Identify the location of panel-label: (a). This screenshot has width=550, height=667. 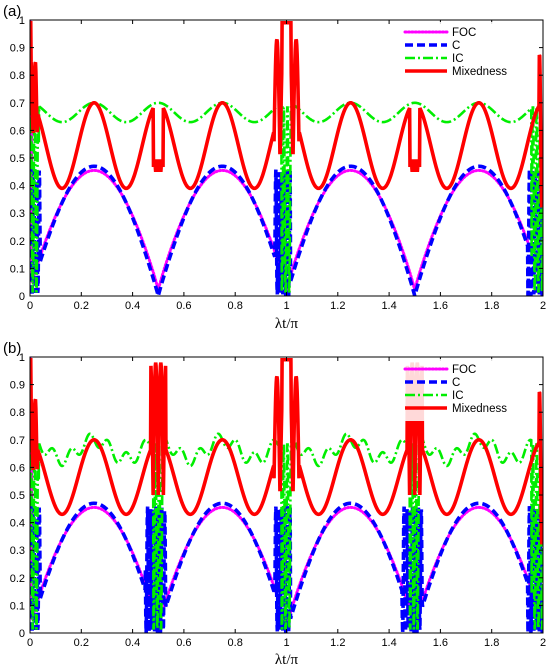
(12, 11).